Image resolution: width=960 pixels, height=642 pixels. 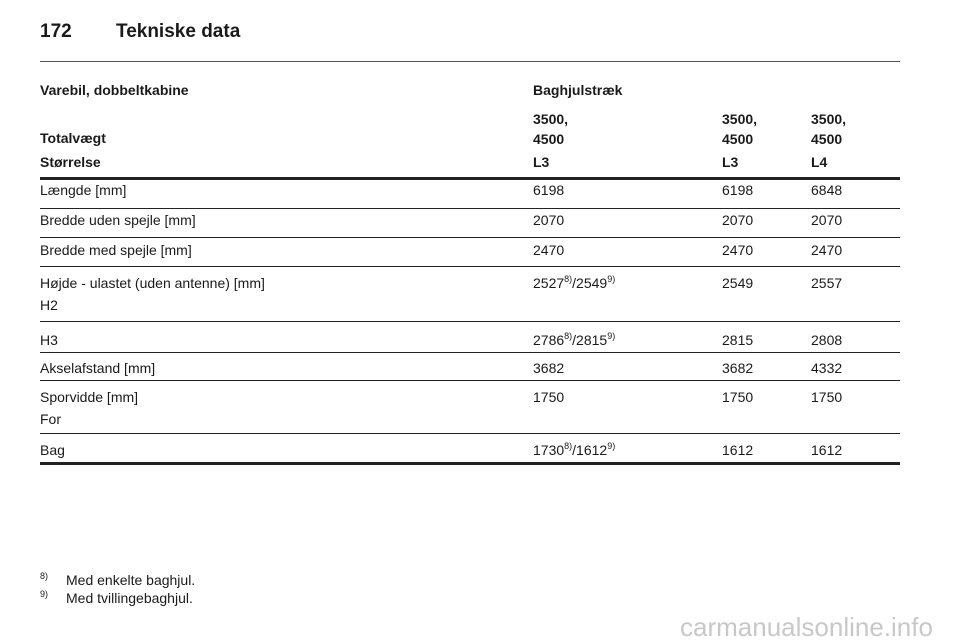 What do you see at coordinates (738, 283) in the screenshot?
I see `cell-value: 2549` at bounding box center [738, 283].